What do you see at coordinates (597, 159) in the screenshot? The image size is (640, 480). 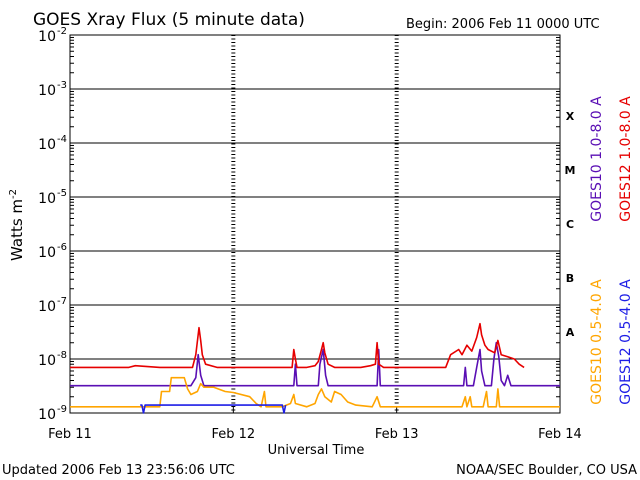 I see `legend-entry-0: GOES10 1.0-8.0 A` at bounding box center [597, 159].